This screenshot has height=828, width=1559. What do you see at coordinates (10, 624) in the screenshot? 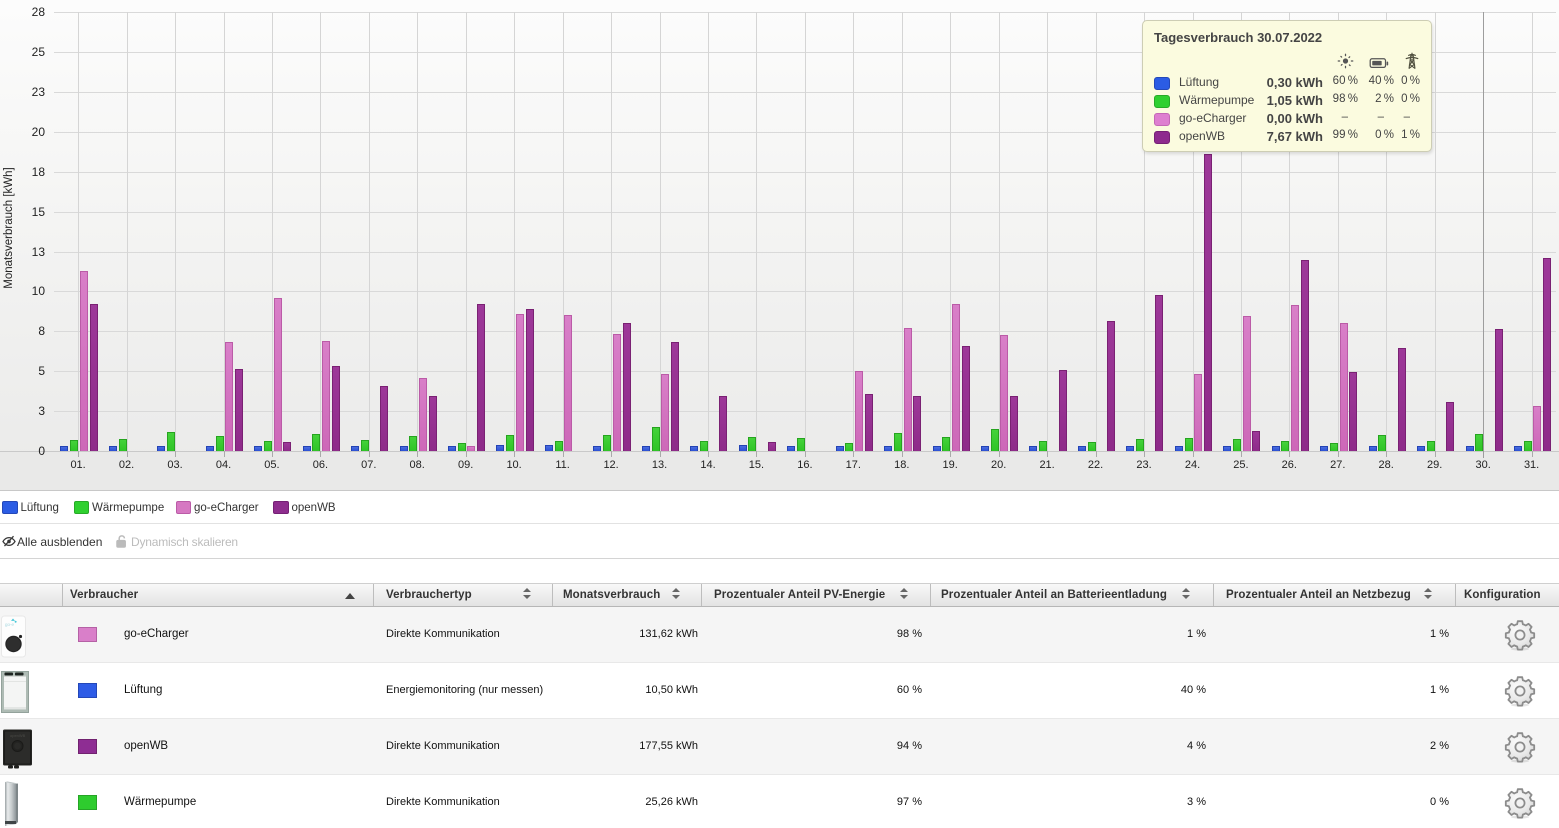
I see `svg-text: go-e` at bounding box center [10, 624].